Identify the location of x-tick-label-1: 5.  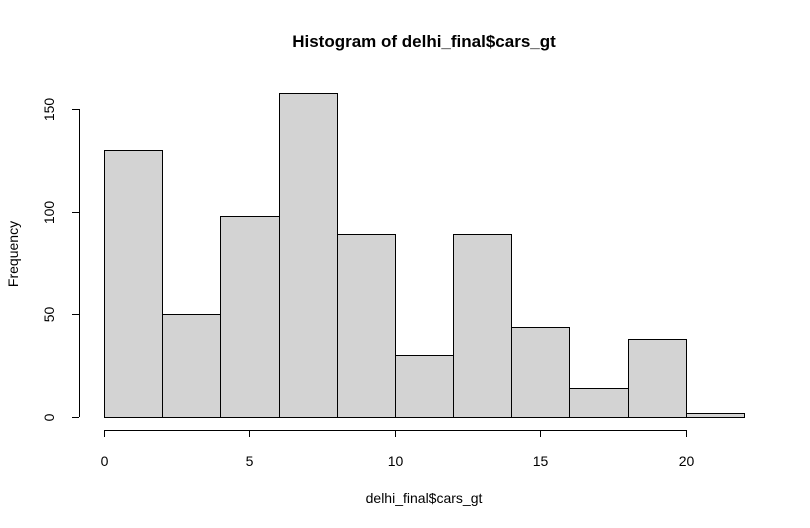
(250, 461).